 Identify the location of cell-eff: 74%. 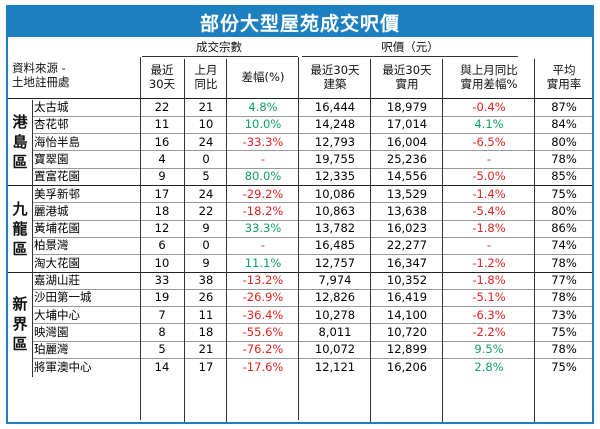
(564, 245).